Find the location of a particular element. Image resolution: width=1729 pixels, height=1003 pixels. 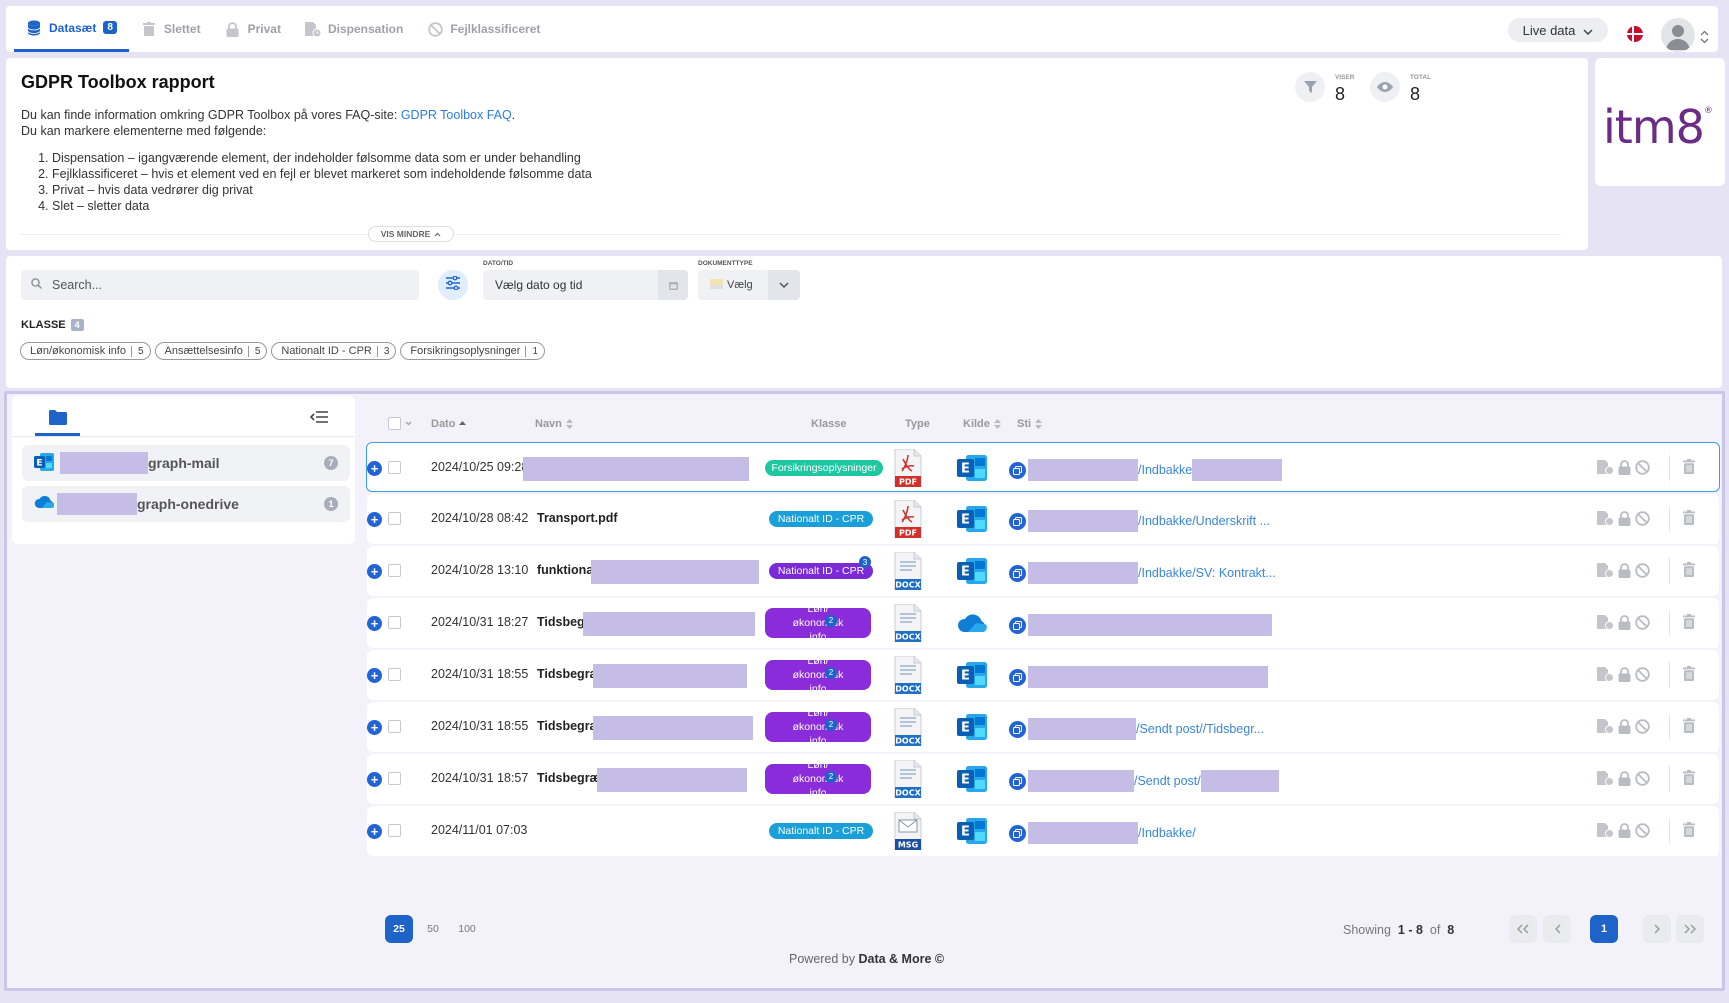

page-size-50: 50 is located at coordinates (433, 929).